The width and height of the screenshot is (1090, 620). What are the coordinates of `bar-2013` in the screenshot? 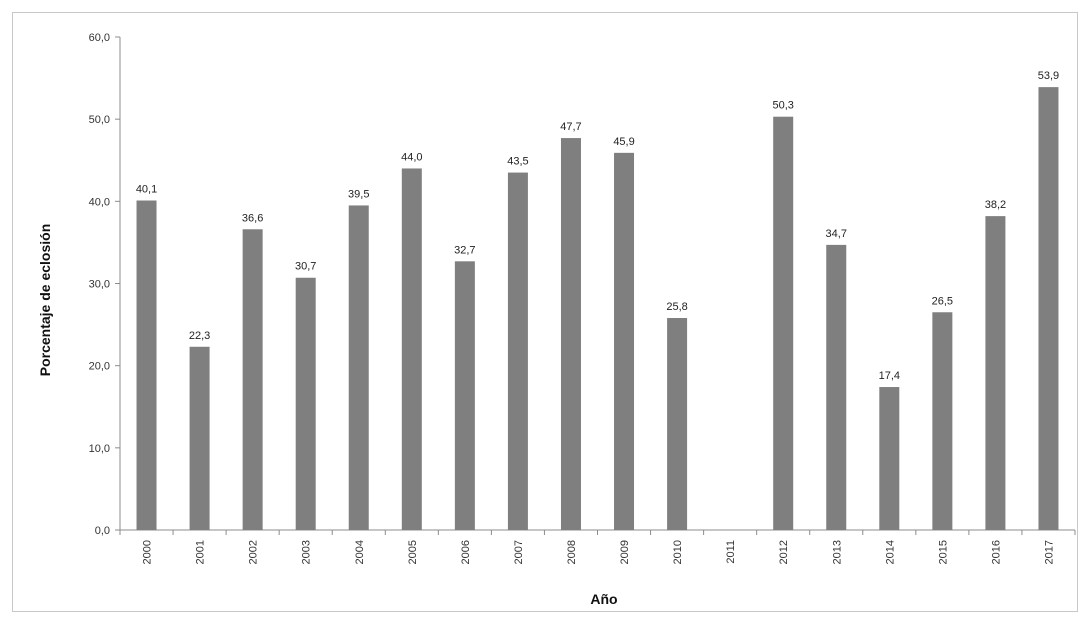 It's located at (836, 387).